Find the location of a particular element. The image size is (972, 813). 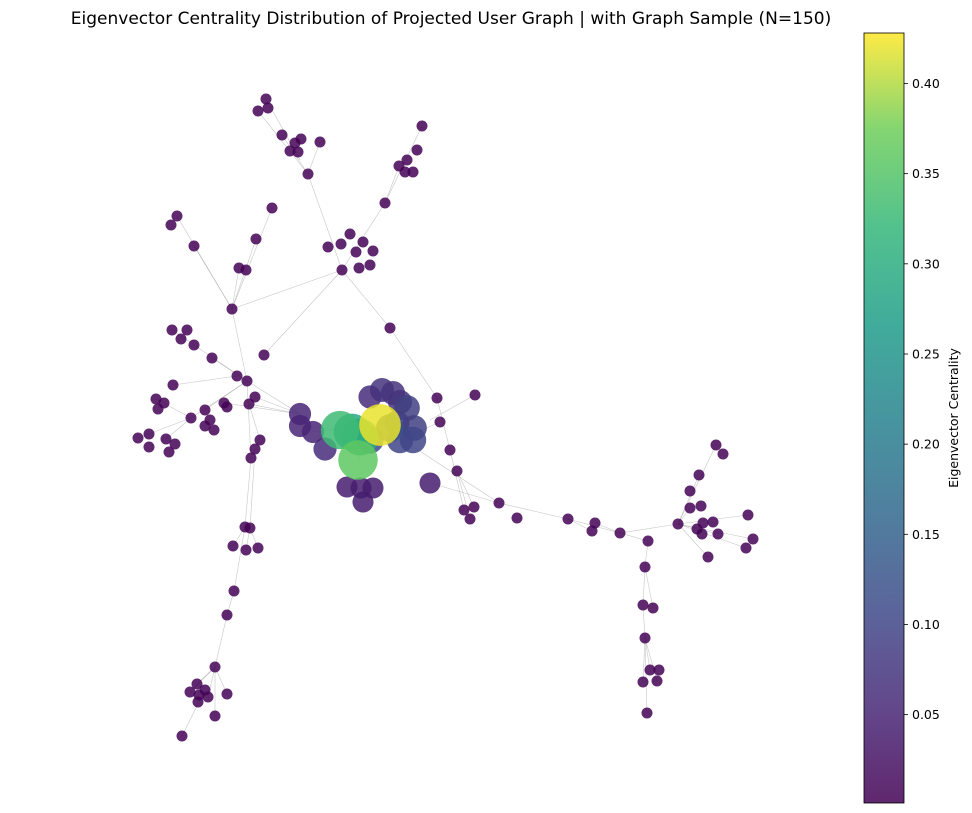

colorbar-ticks: 0.05 0.10 0.15 0.20 0.25 0.30 0.35 0.40 is located at coordinates (922, 399).